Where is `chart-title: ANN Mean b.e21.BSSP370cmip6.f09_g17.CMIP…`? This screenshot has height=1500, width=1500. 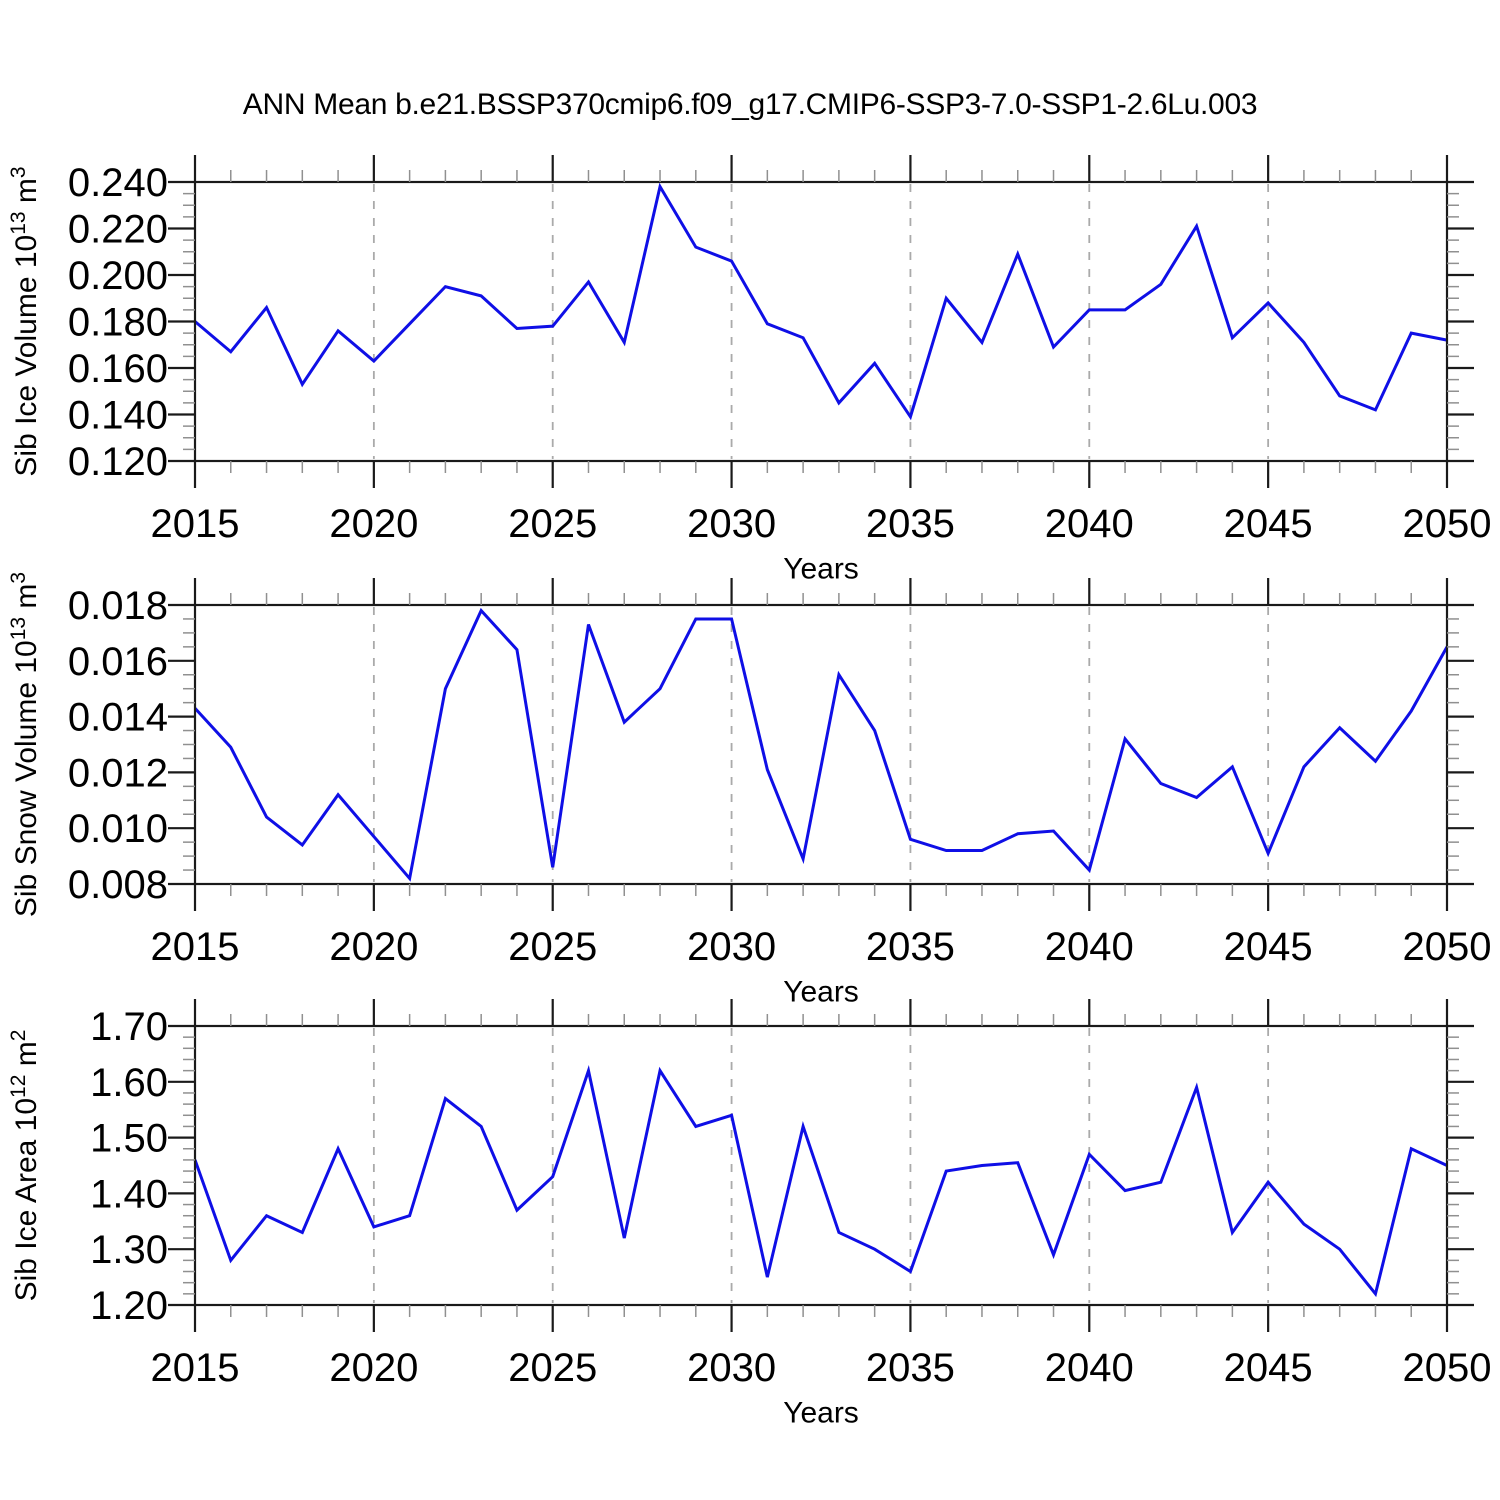 chart-title: ANN Mean b.e21.BSSP370cmip6.f09_g17.CMIP… is located at coordinates (750, 104).